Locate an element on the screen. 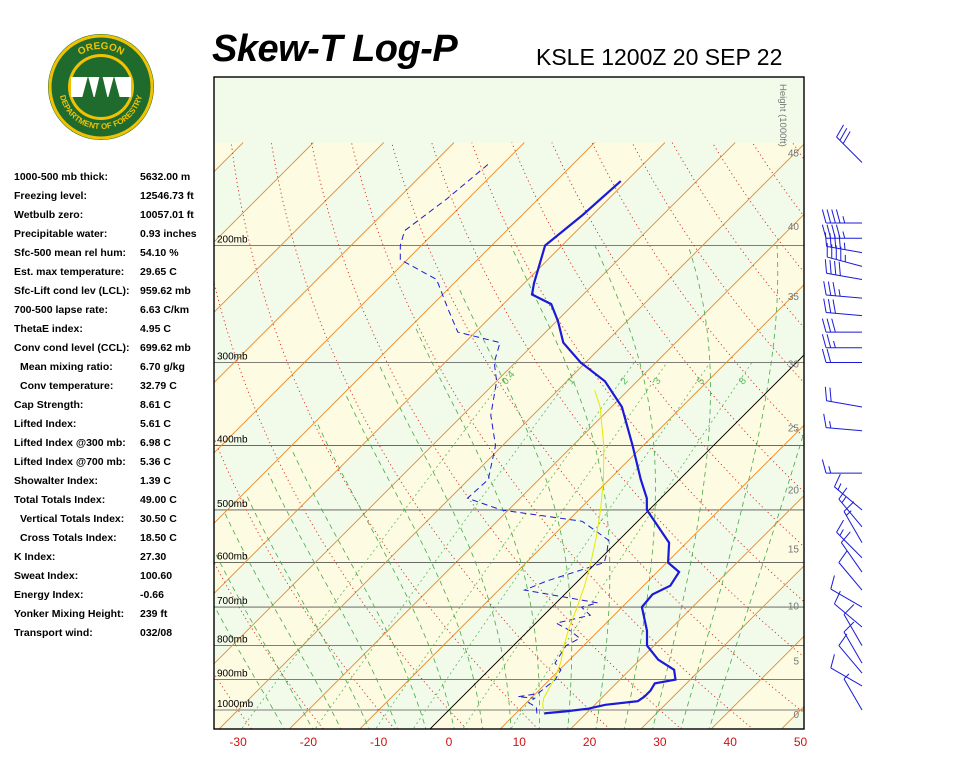 The width and height of the screenshot is (960, 768). pressure-label: 1000mb is located at coordinates (235, 704).